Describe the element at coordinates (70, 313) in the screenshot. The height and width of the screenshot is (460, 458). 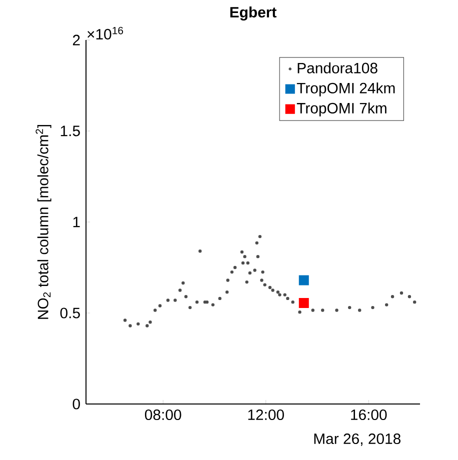
I see `y-tick-label: 0.5` at that location.